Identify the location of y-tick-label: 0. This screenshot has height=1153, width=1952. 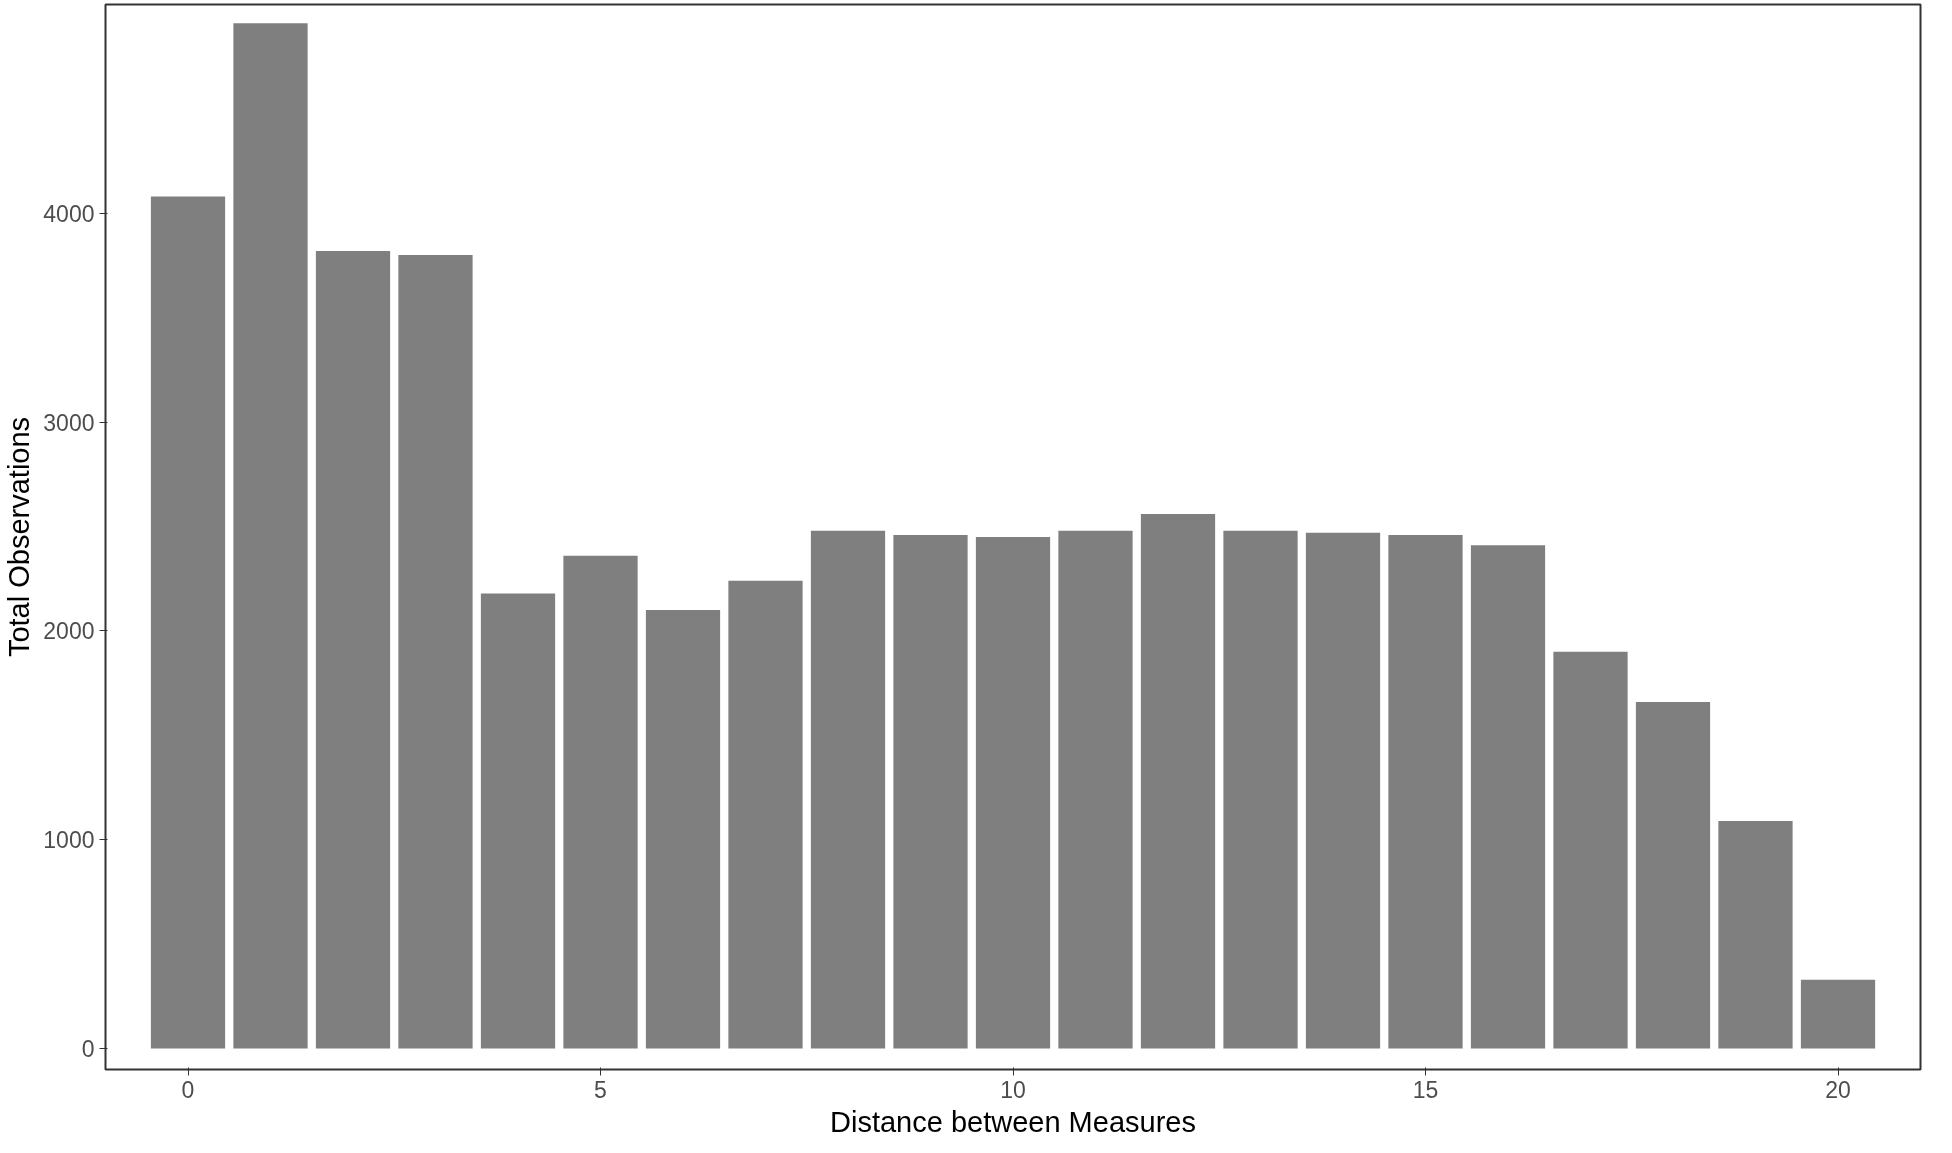
(88, 1049).